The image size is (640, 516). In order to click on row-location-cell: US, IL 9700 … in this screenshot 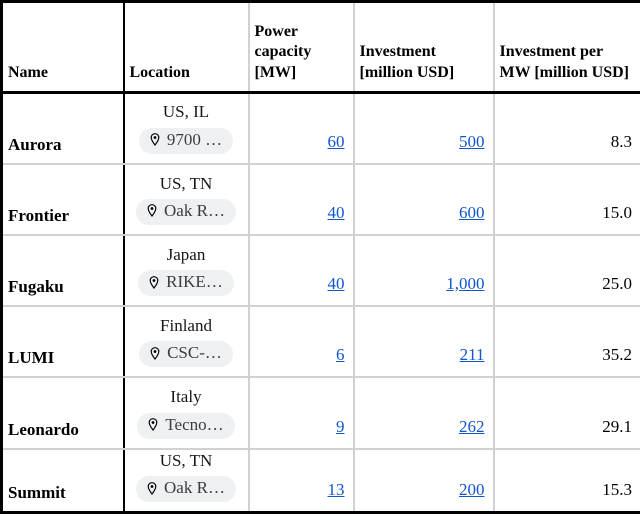, I will do `click(186, 128)`.